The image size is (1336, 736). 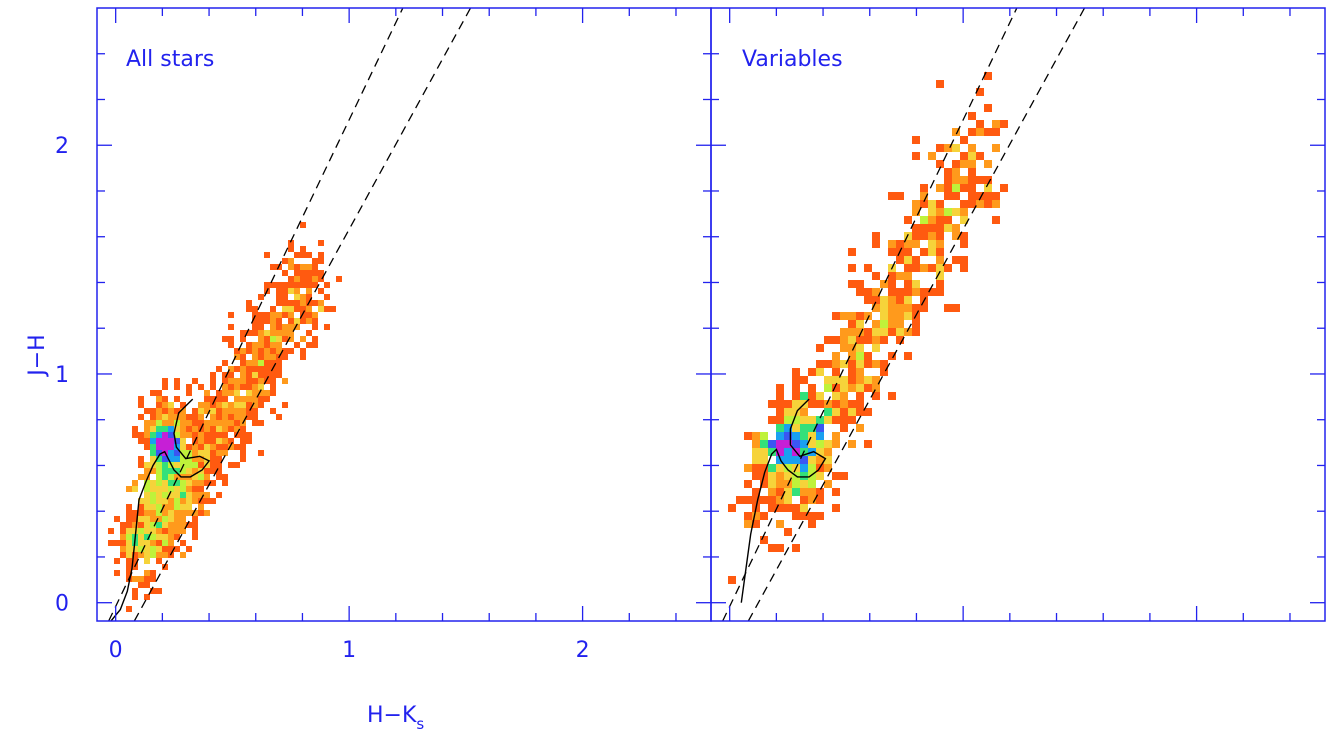 What do you see at coordinates (62, 604) in the screenshot?
I see `y-tick-label: 0` at bounding box center [62, 604].